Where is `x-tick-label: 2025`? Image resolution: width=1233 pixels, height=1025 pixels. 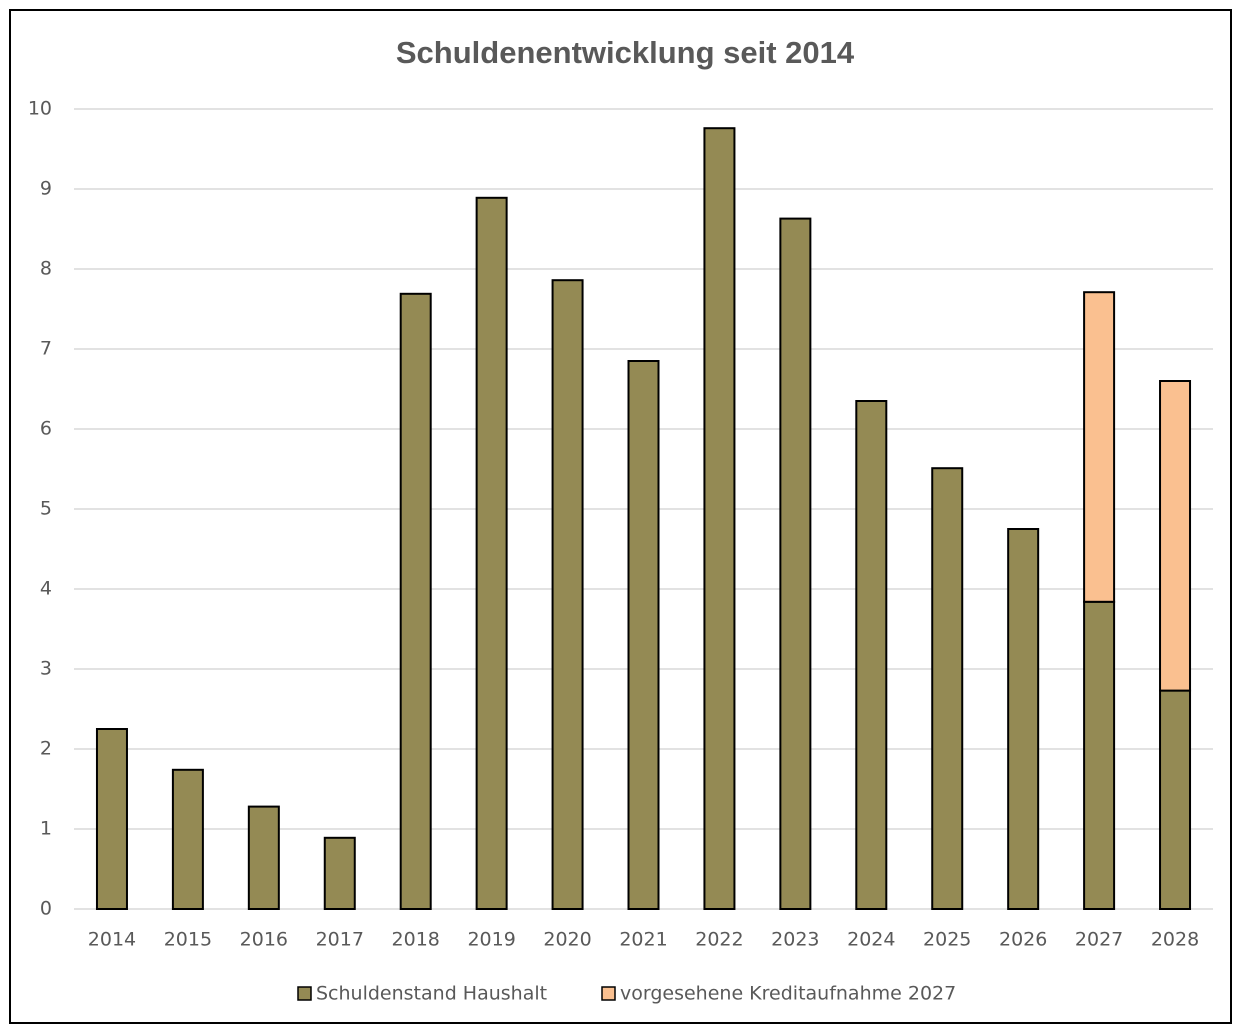 x-tick-label: 2025 is located at coordinates (947, 940).